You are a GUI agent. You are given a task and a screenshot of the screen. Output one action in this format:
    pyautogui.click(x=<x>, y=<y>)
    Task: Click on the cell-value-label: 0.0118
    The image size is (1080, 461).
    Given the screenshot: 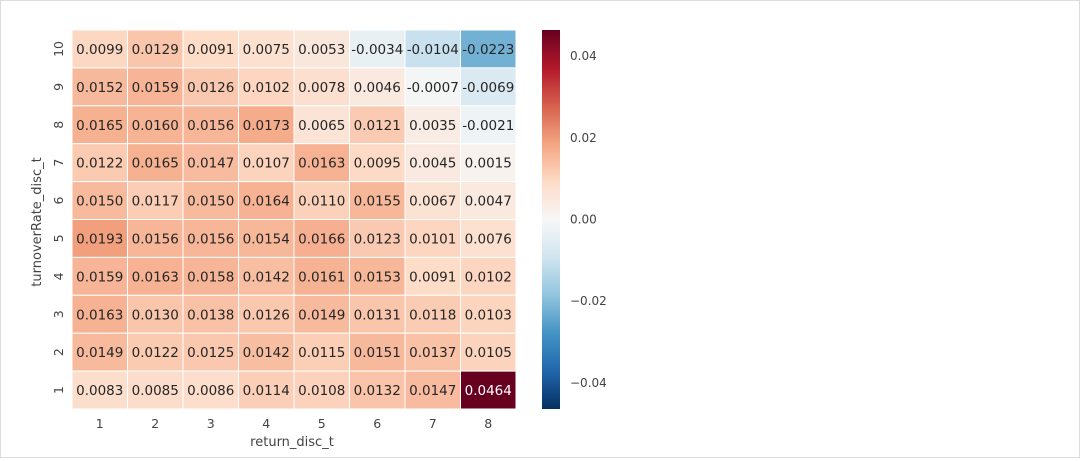 What is the action you would take?
    pyautogui.click(x=432, y=315)
    